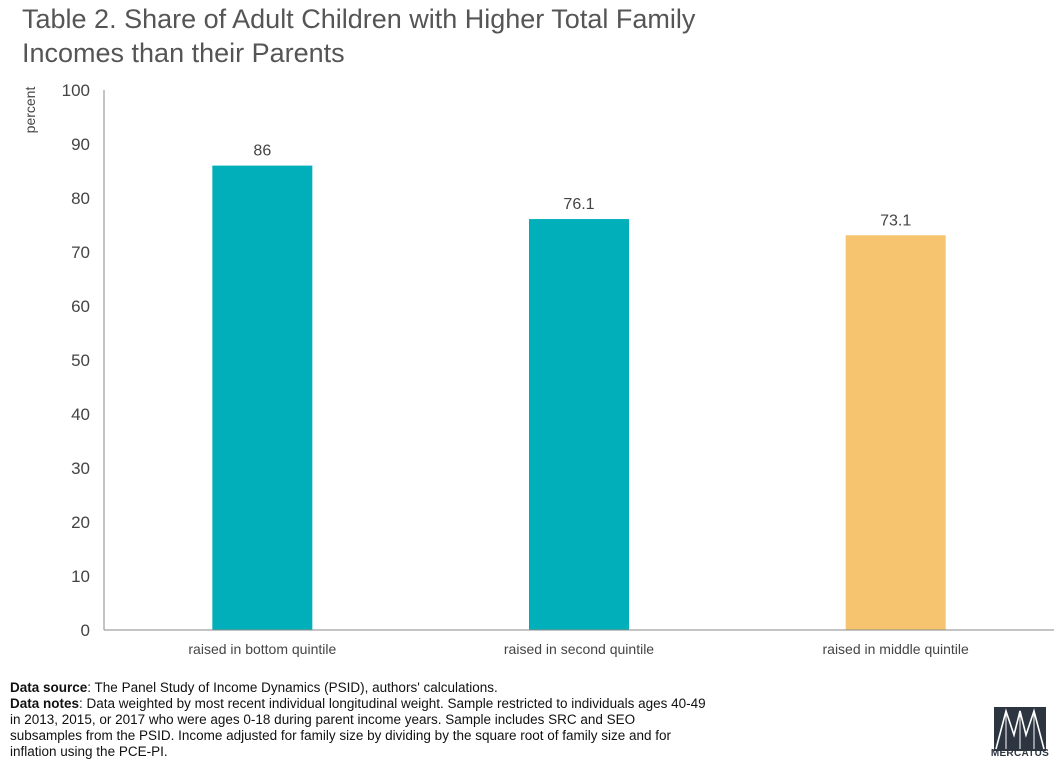  Describe the element at coordinates (80, 306) in the screenshot. I see `y-tick-label: 60` at that location.